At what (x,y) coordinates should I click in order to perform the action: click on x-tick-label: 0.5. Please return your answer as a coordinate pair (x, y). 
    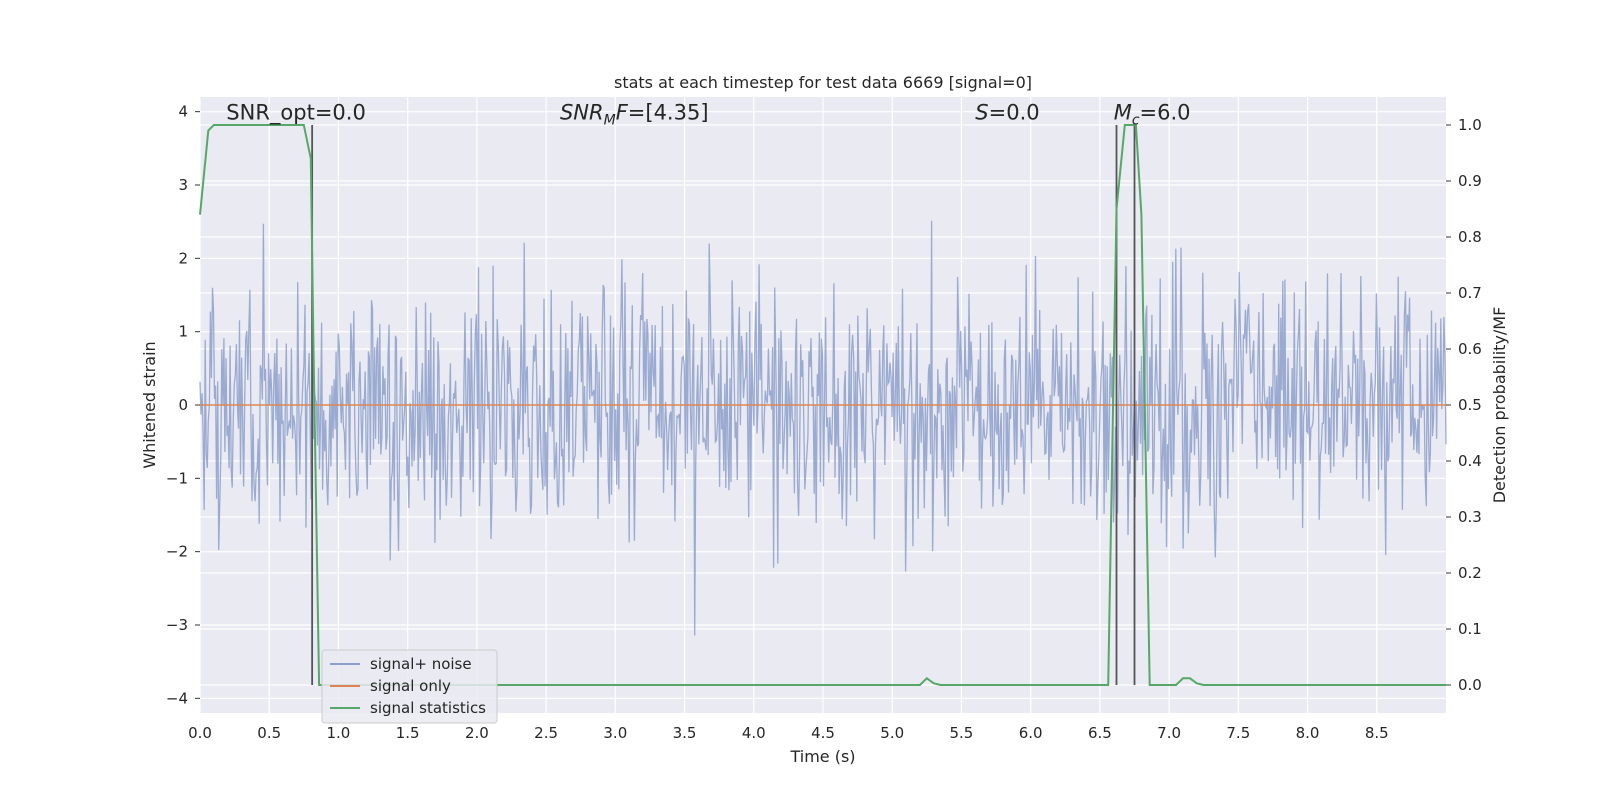
    Looking at the image, I should click on (269, 733).